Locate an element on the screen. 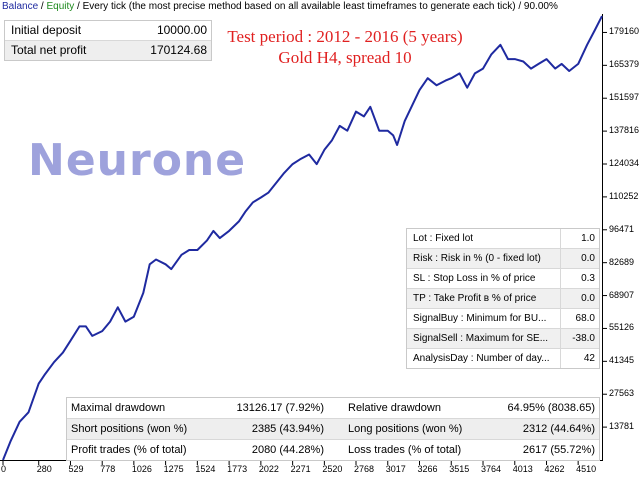 The width and height of the screenshot is (640, 480). param-label: TP : Take Profit в % of price is located at coordinates (475, 298).